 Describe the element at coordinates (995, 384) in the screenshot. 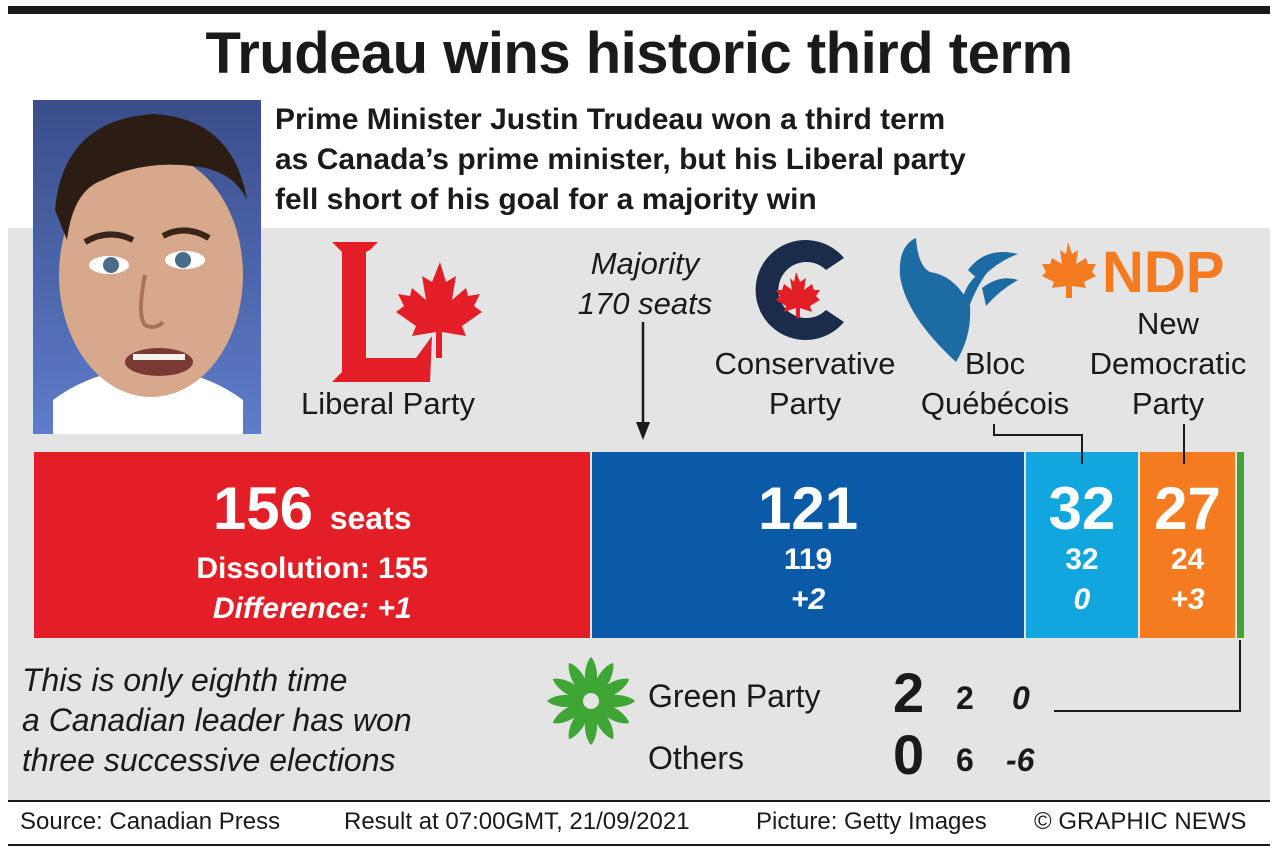

I see `bloc-label: Bloc Québécois` at that location.